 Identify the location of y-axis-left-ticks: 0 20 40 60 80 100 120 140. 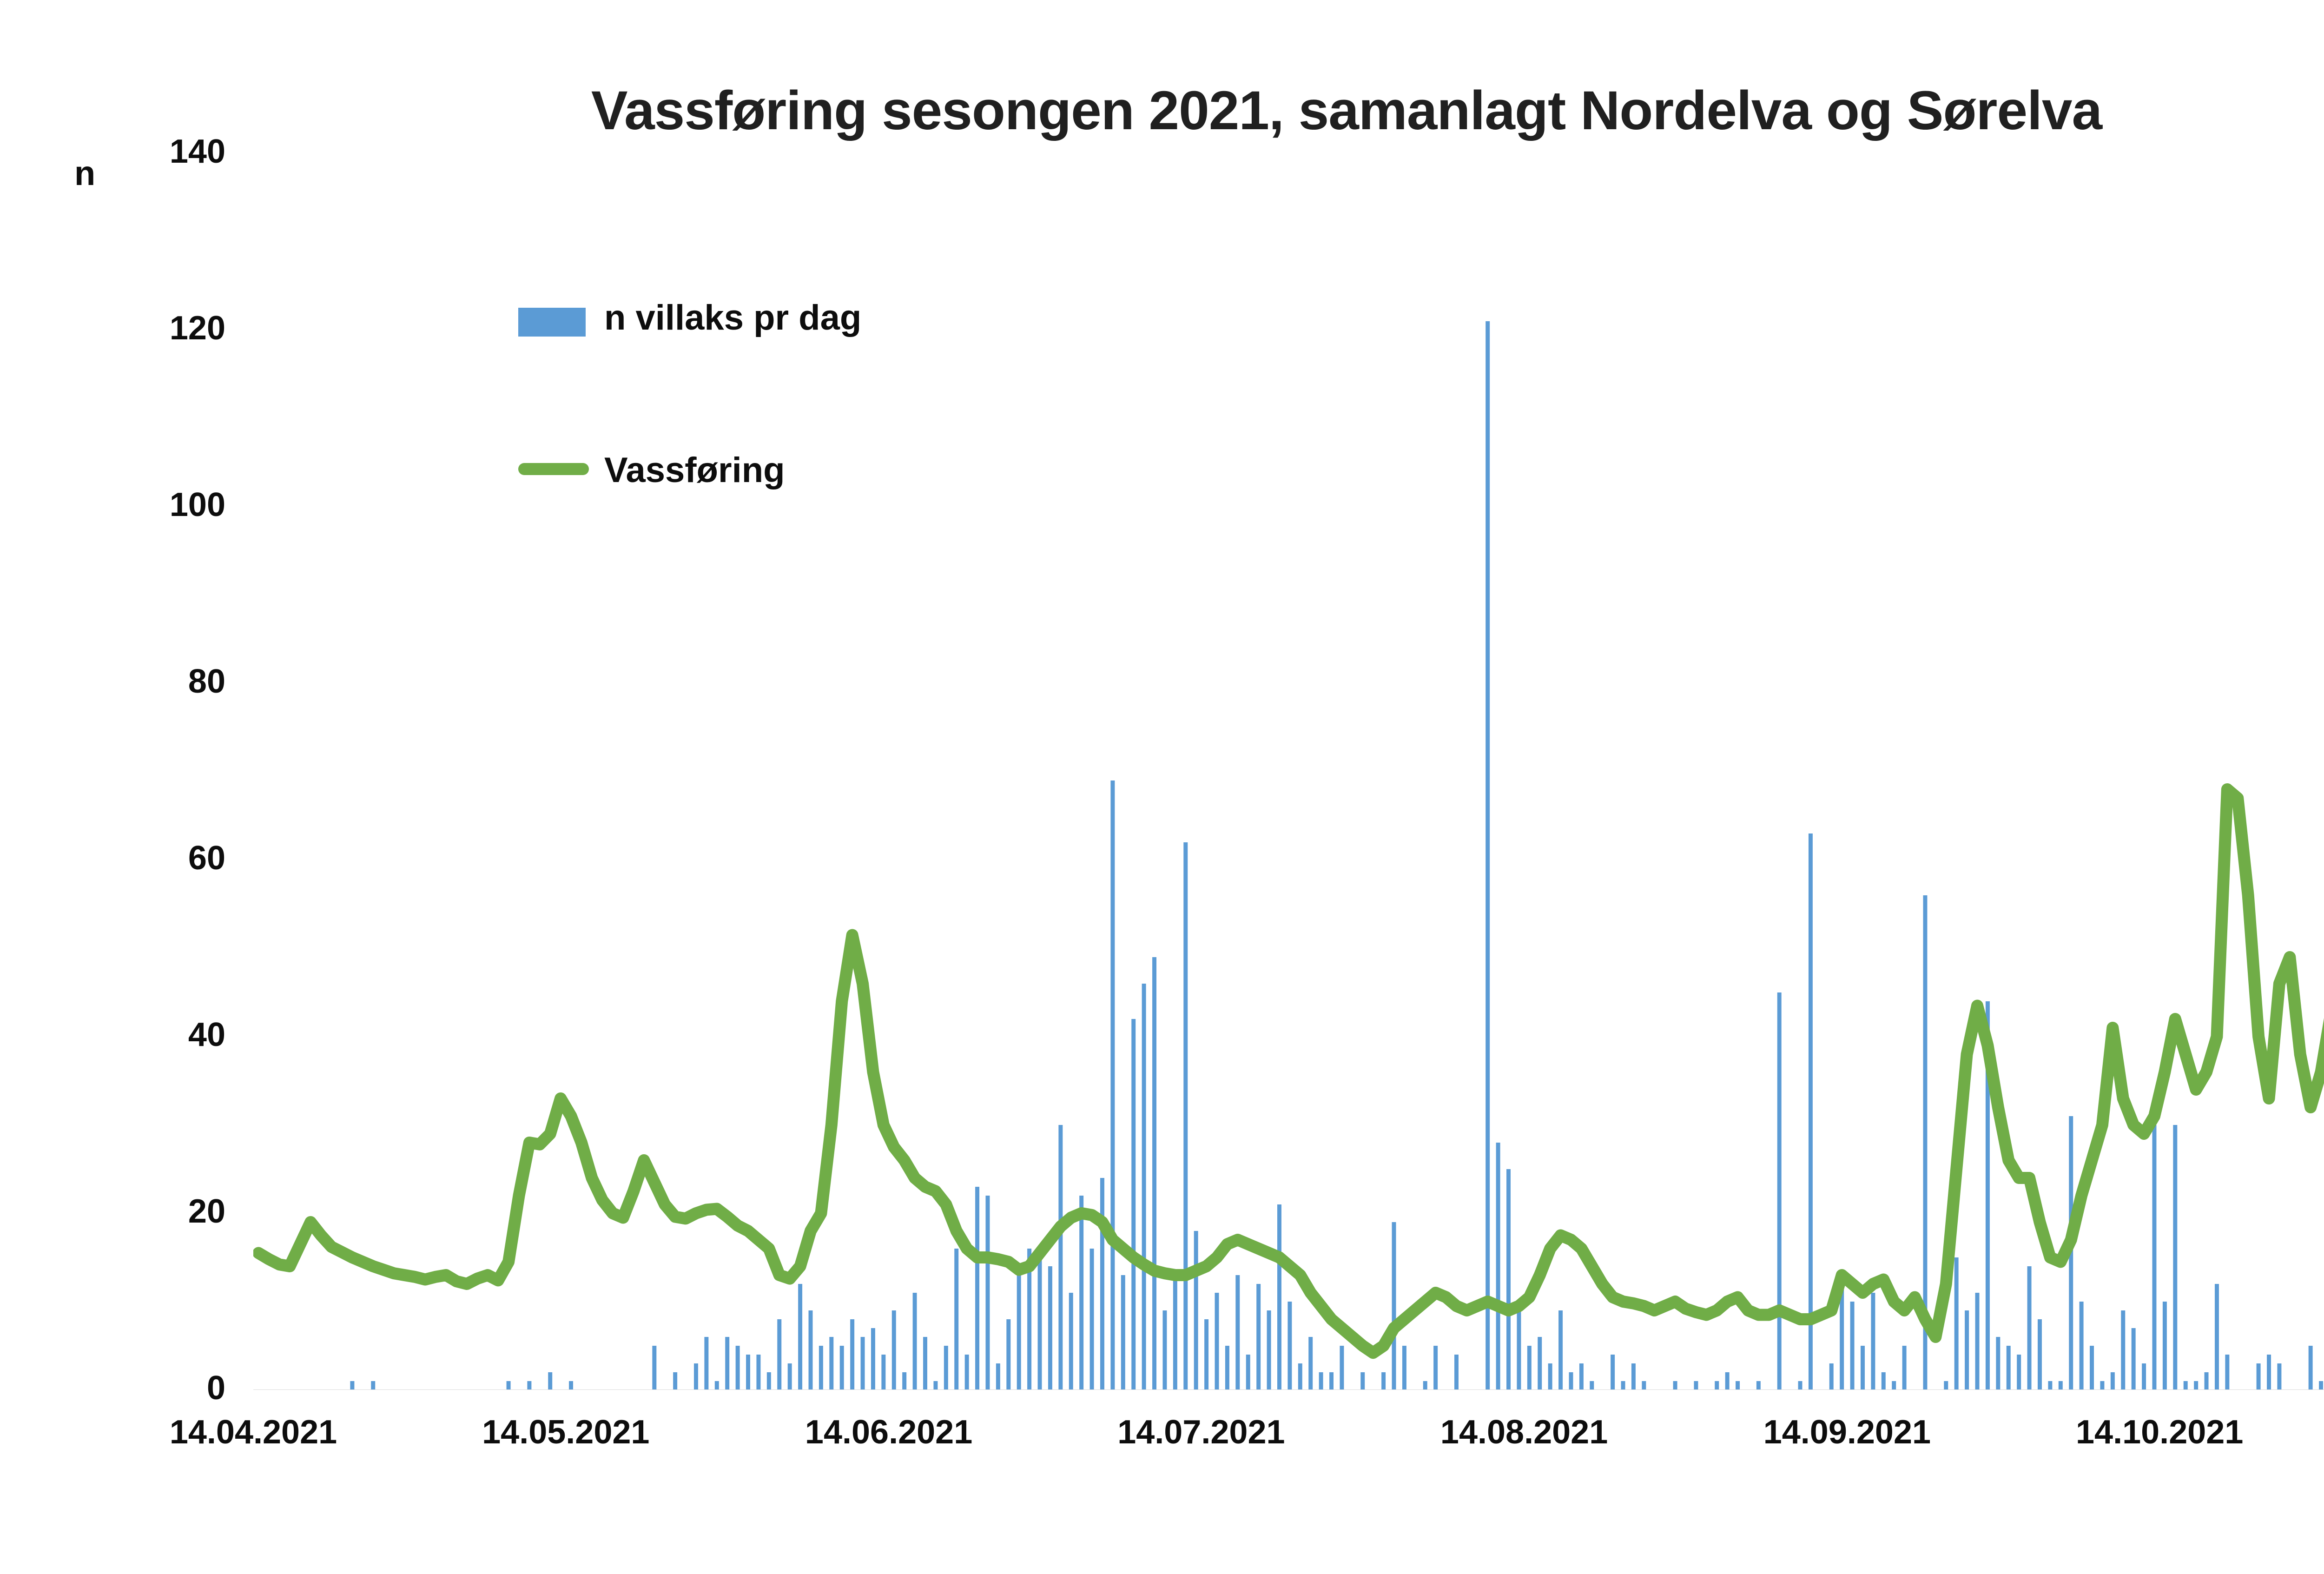
(168, 770).